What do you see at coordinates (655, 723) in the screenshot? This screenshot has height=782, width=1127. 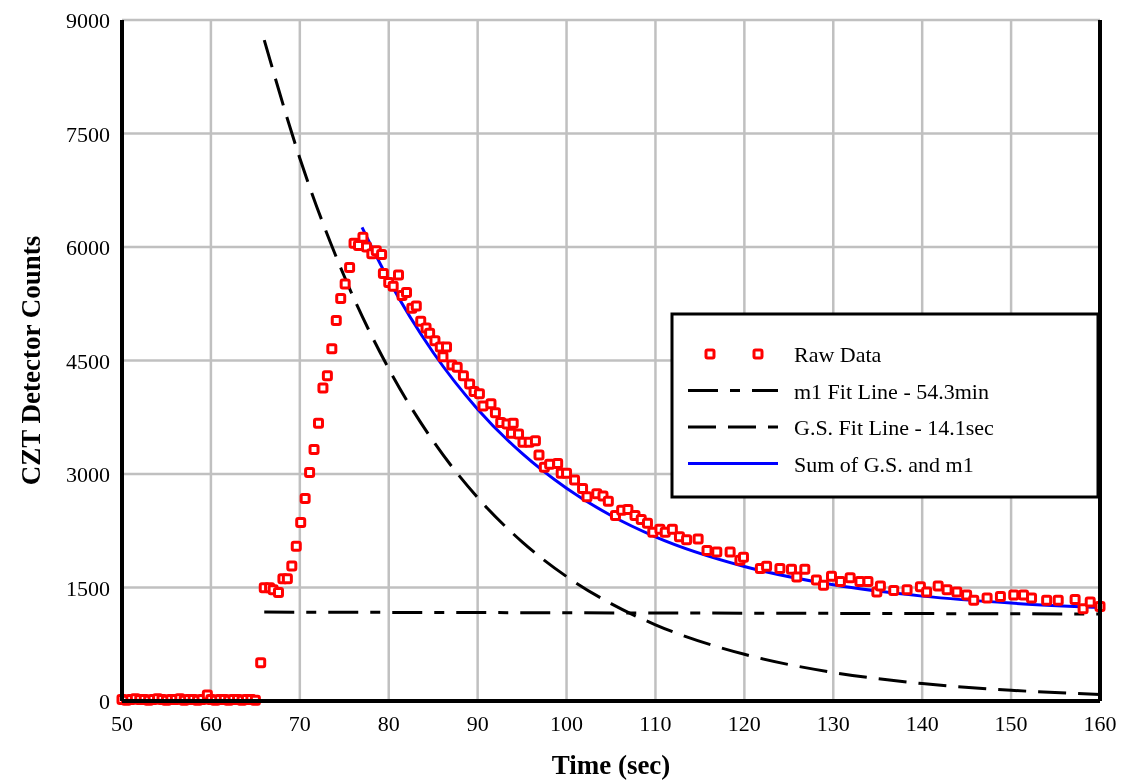 I see `x-tick-label: 110` at bounding box center [655, 723].